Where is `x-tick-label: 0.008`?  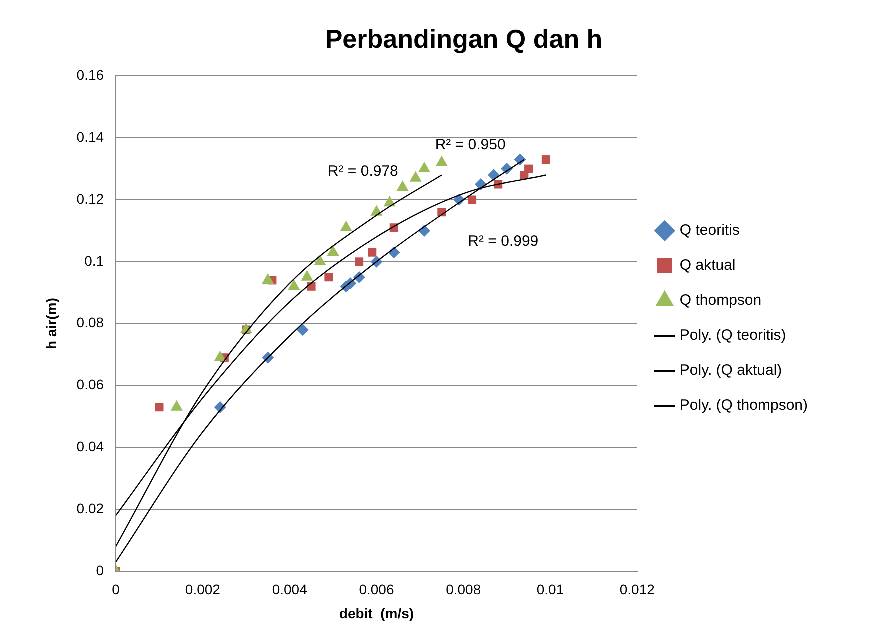 x-tick-label: 0.008 is located at coordinates (464, 590).